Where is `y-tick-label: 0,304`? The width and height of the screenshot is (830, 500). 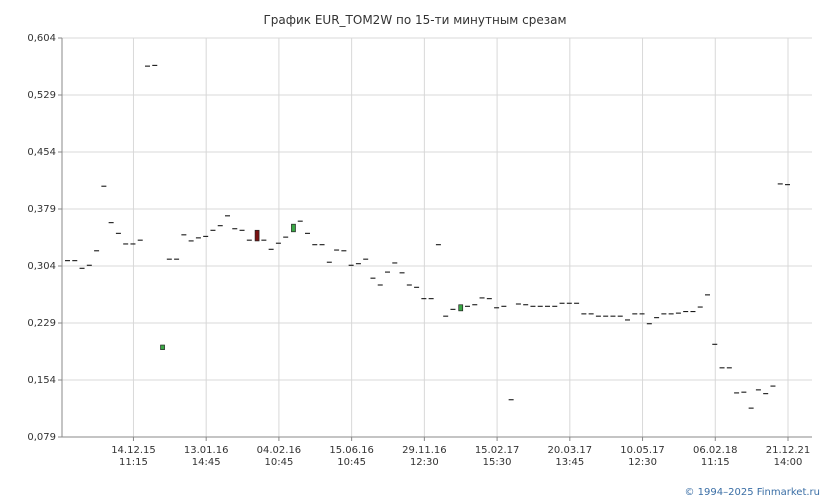
y-tick-label: 0,304 is located at coordinates (41, 266).